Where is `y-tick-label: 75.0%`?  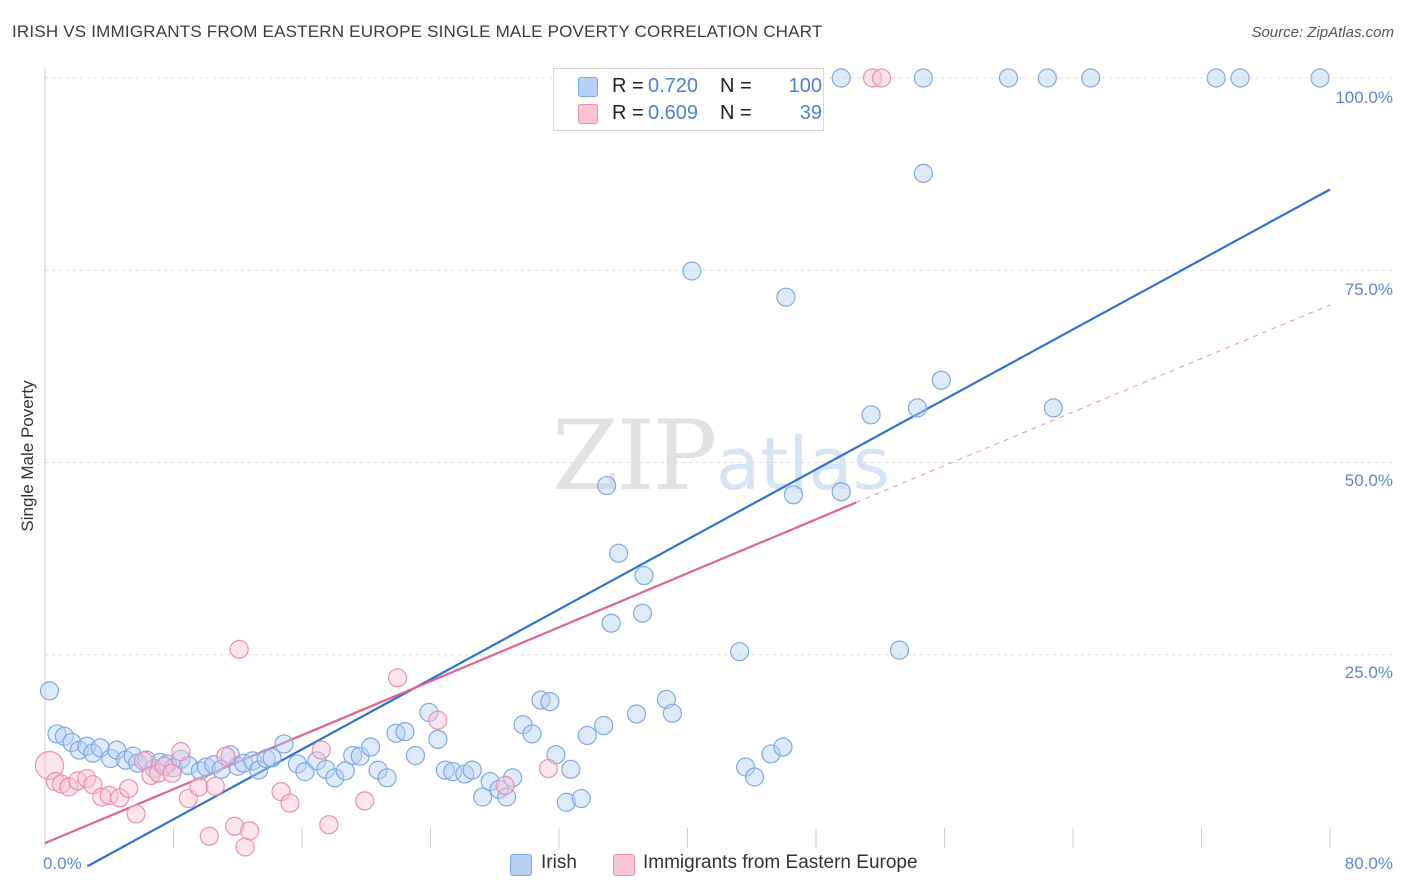 y-tick-label: 75.0% is located at coordinates (1369, 289).